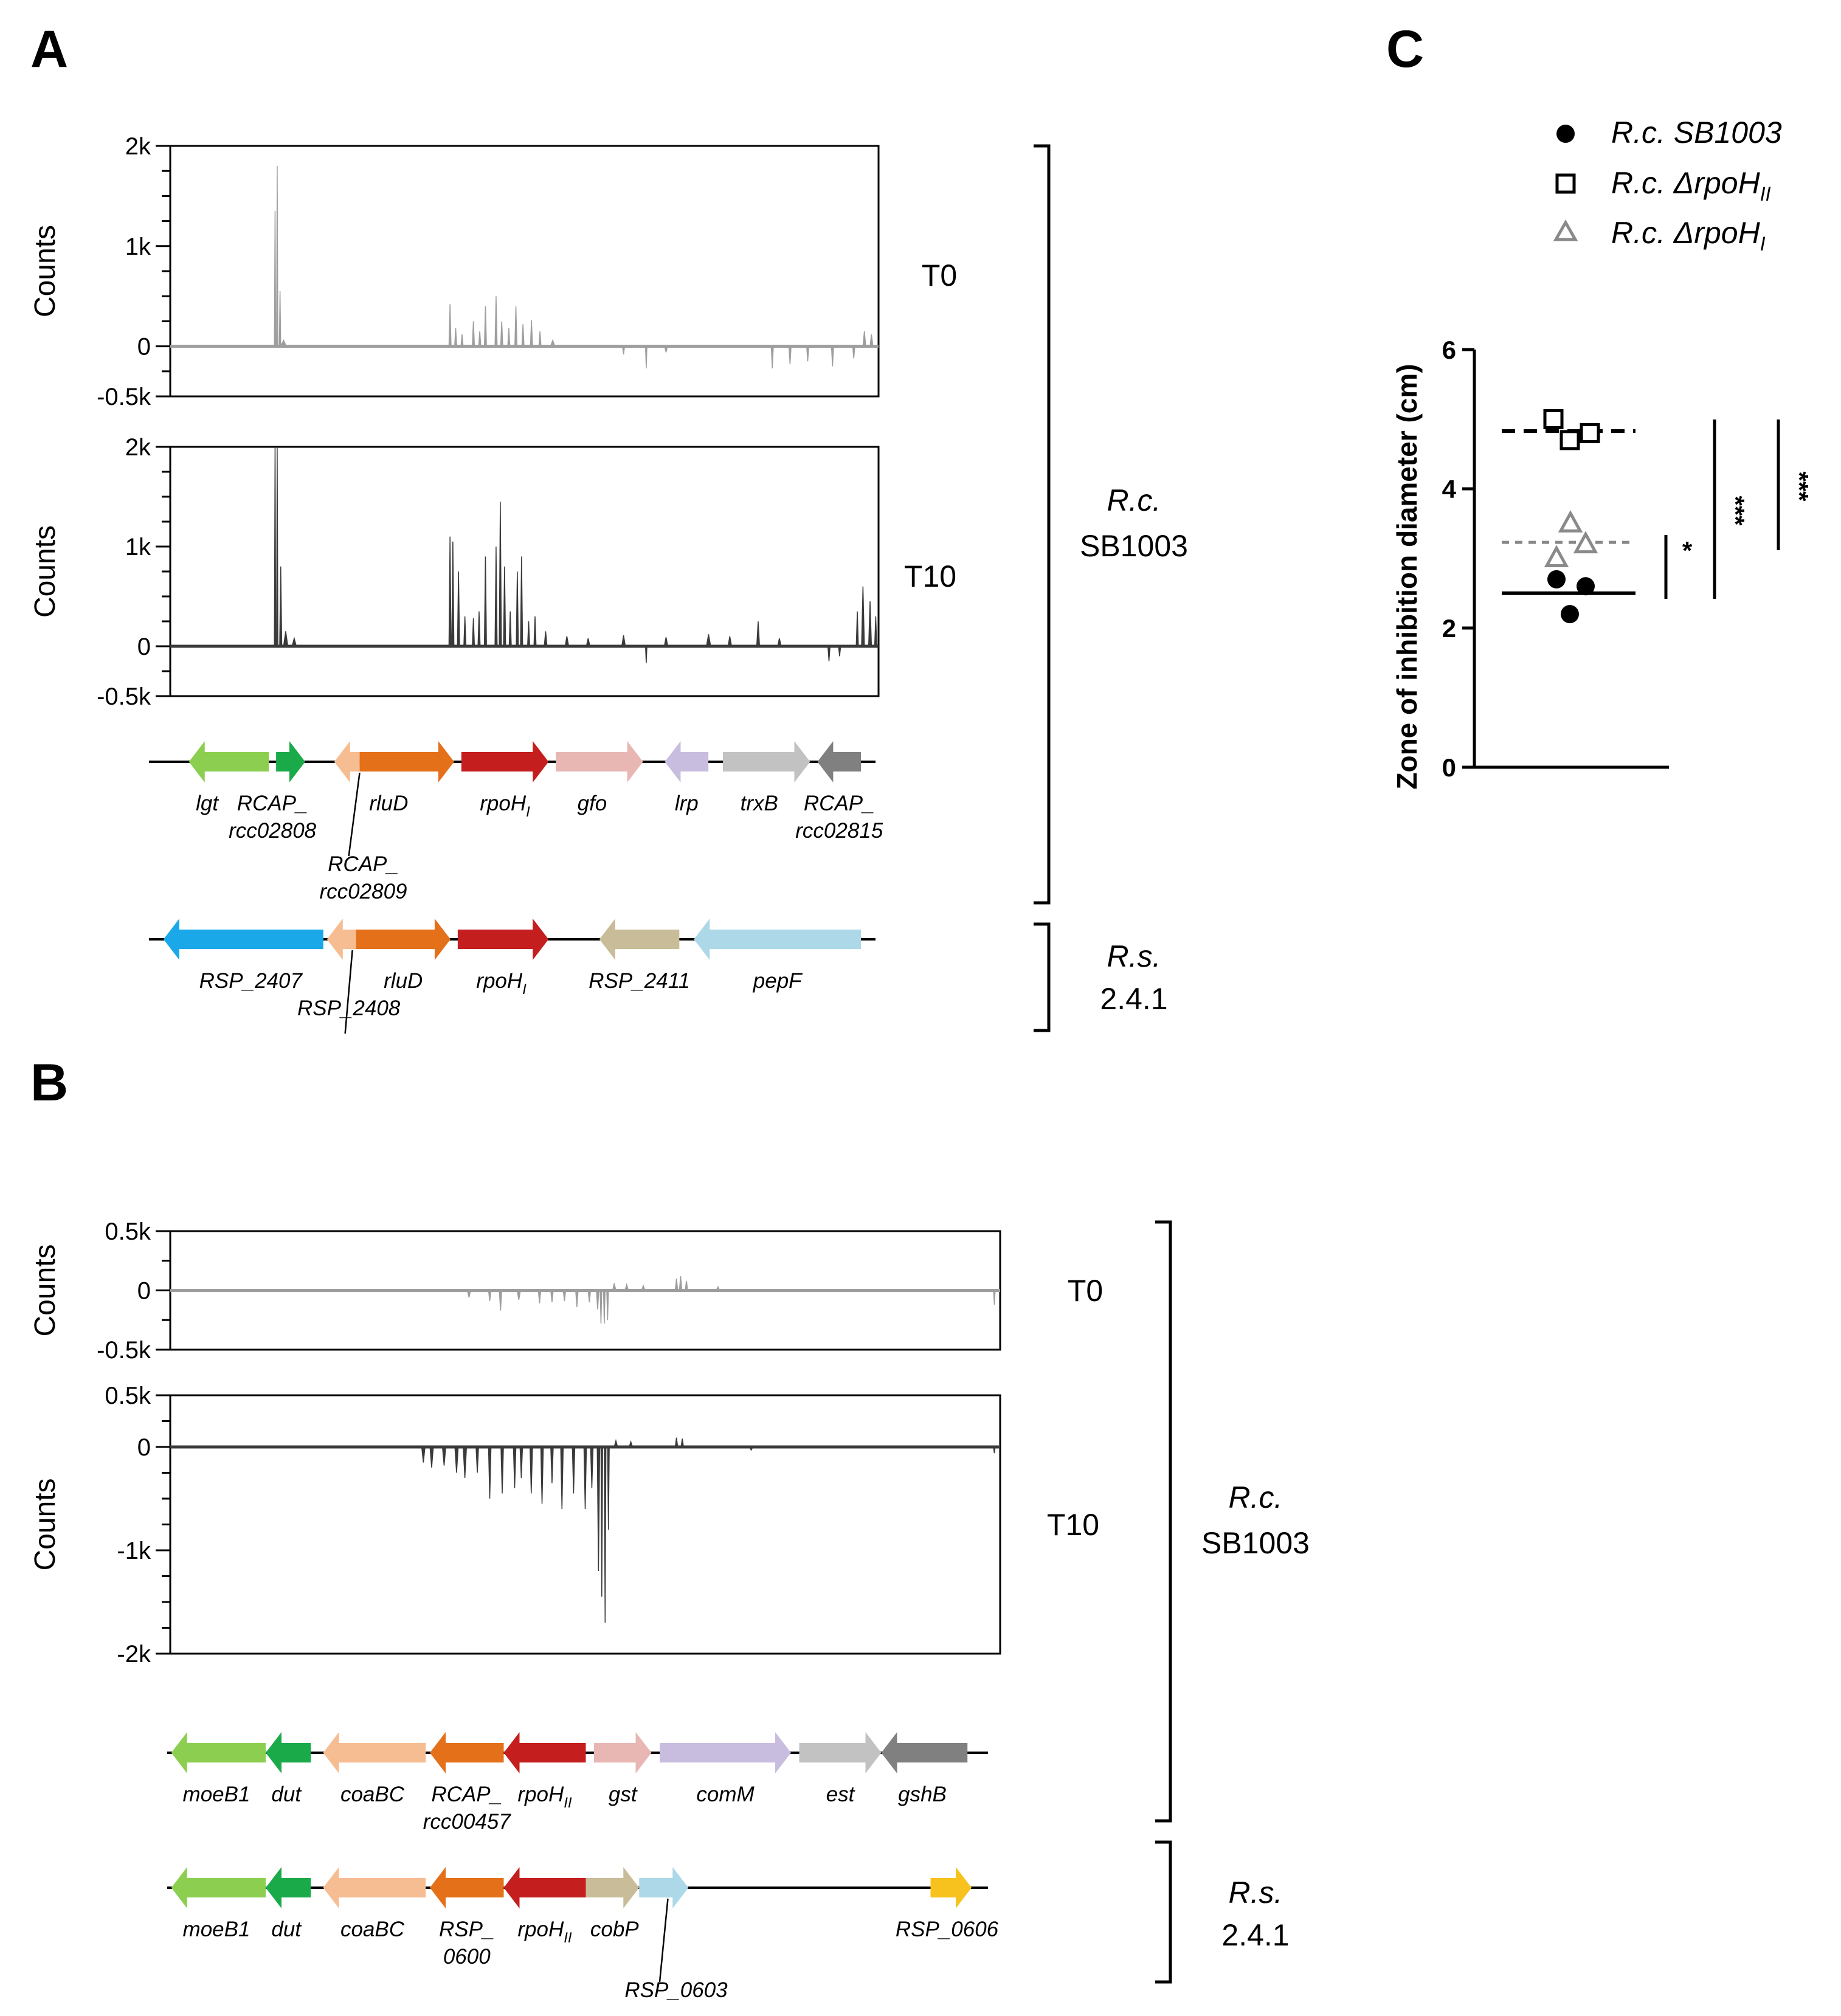 The height and width of the screenshot is (2016, 1841). Describe the element at coordinates (1799, 486) in the screenshot. I see `significance-label: ***` at that location.